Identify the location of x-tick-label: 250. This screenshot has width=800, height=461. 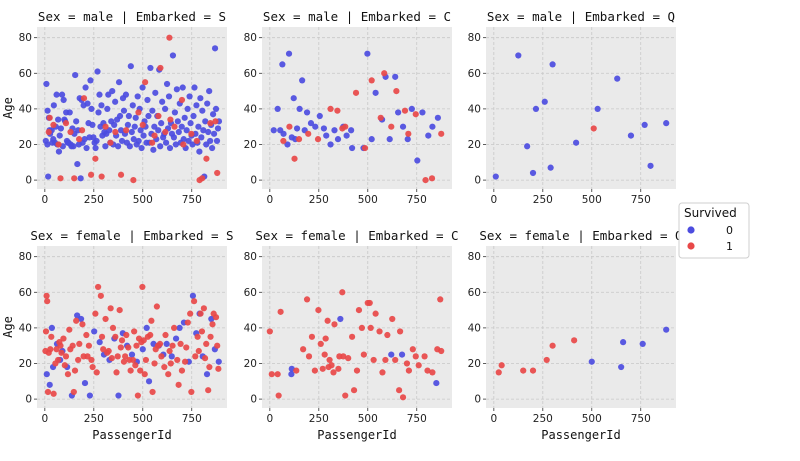
(94, 200).